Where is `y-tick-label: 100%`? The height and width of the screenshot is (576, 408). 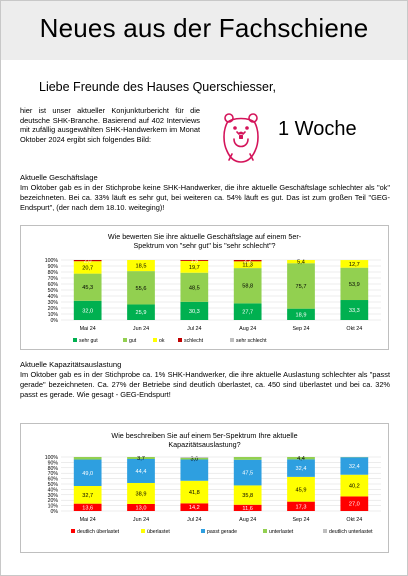 y-tick-label: 100% is located at coordinates (52, 261).